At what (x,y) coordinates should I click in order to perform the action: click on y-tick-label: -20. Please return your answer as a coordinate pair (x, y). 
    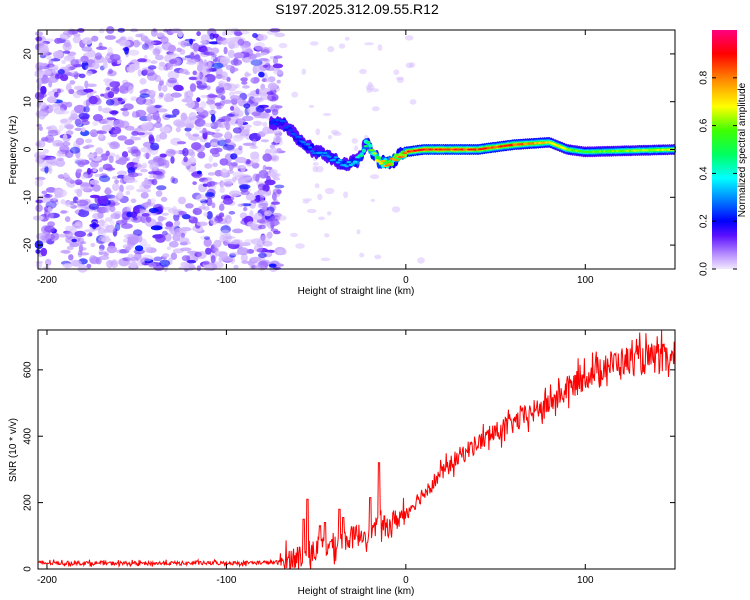
    Looking at the image, I should click on (28, 244).